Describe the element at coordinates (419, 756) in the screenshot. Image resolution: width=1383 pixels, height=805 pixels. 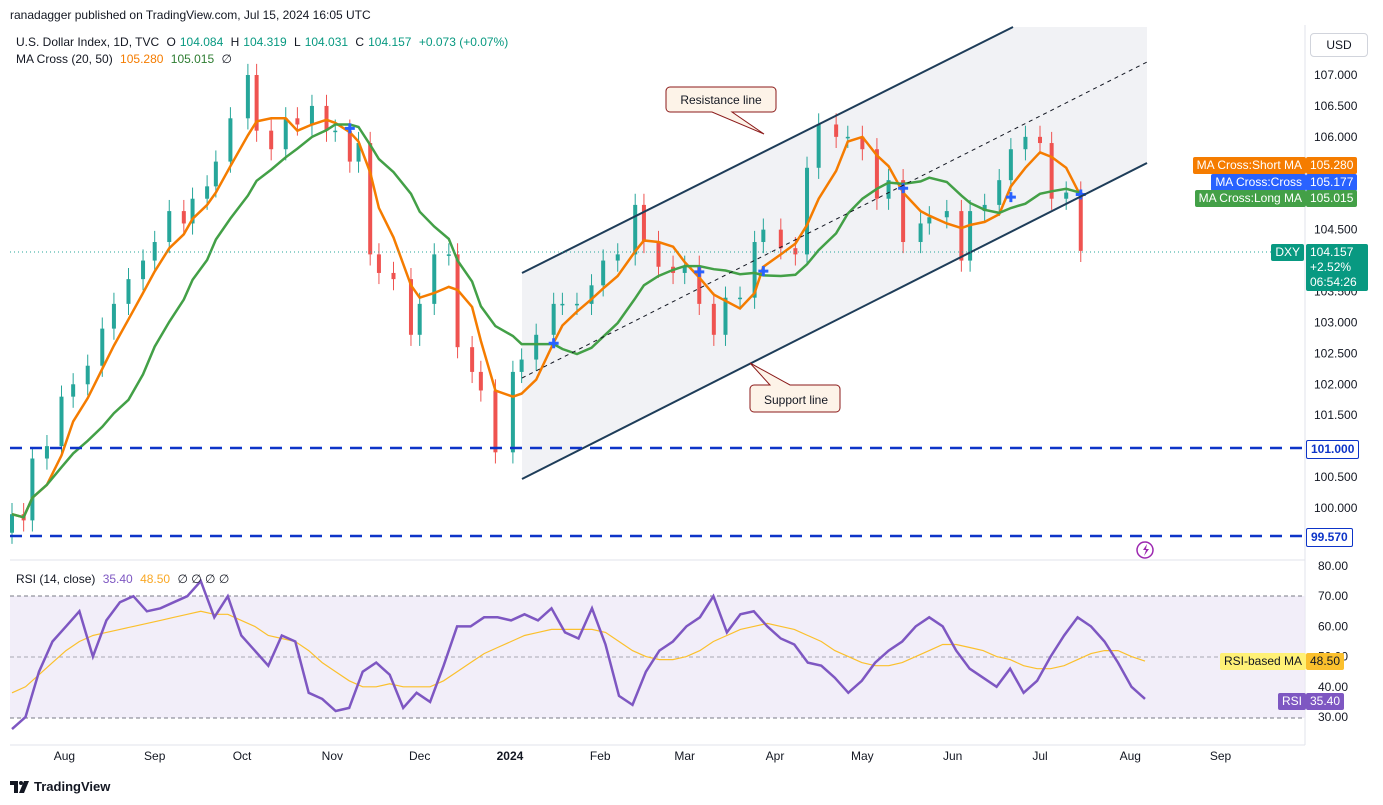
I see `time-tick-label: Dec` at that location.